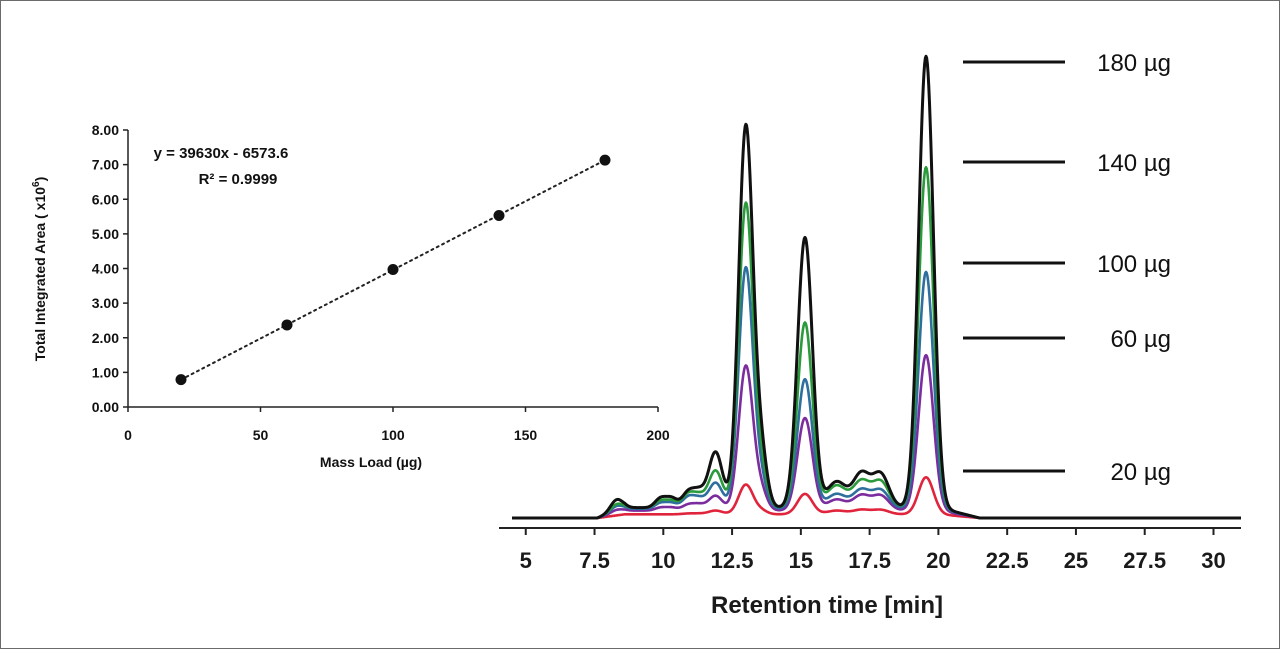 Image resolution: width=1280 pixels, height=650 pixels. I want to click on chromatogram-x-tick-label: 5, so click(526, 560).